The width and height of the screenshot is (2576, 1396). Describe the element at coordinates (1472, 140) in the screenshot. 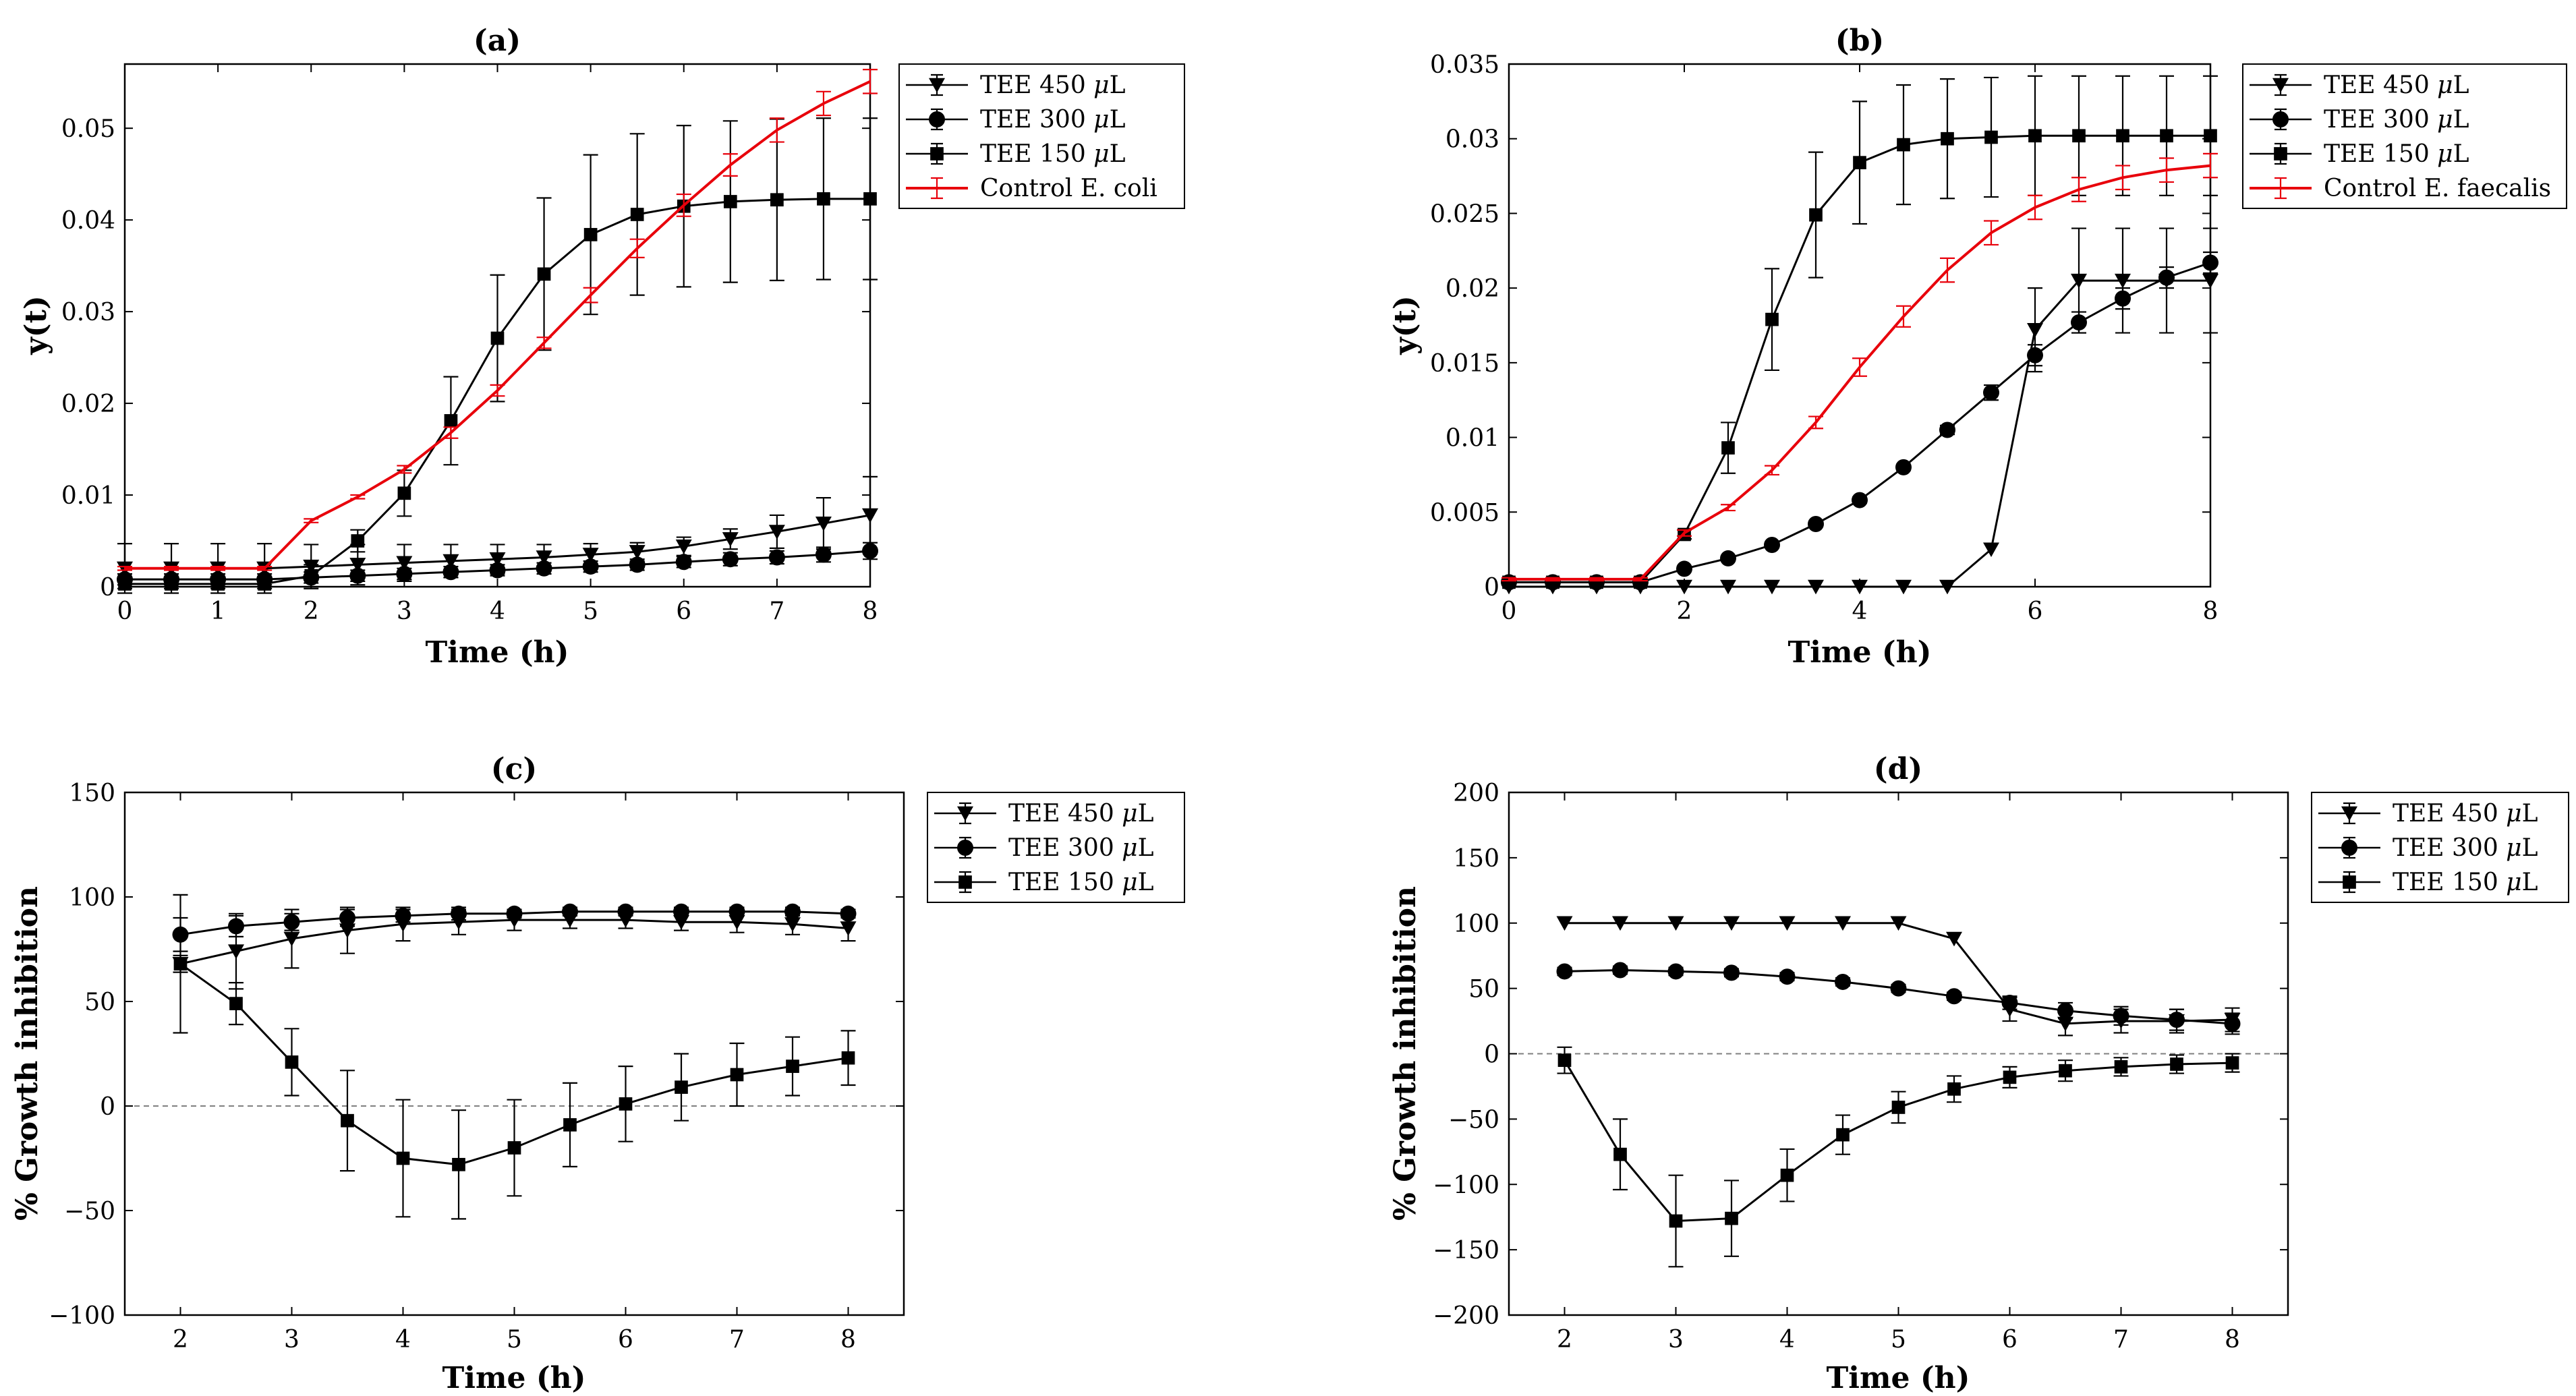

I see `y-tick-label: 0.03` at that location.